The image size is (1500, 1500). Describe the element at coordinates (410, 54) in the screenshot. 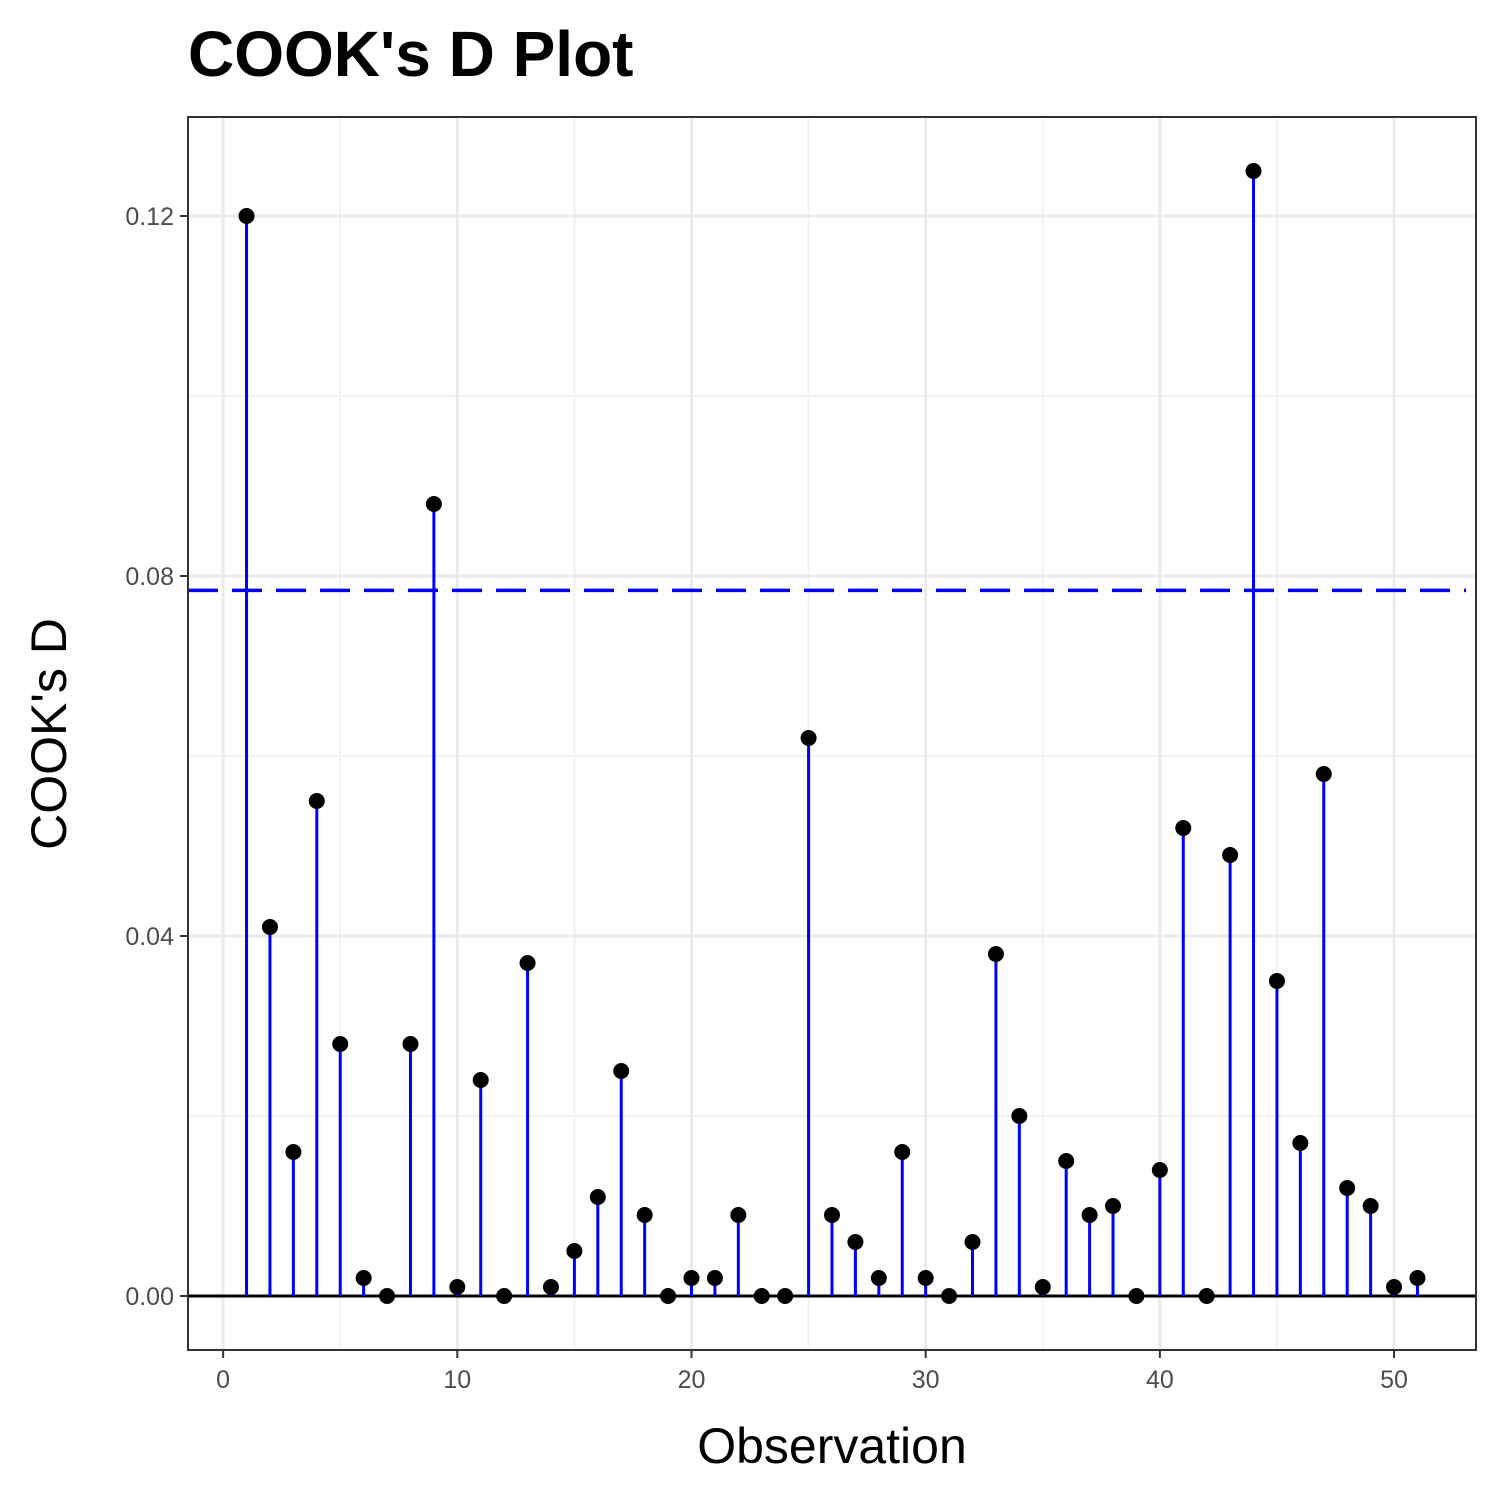

I see `chart-title: COOK's D Plot` at that location.